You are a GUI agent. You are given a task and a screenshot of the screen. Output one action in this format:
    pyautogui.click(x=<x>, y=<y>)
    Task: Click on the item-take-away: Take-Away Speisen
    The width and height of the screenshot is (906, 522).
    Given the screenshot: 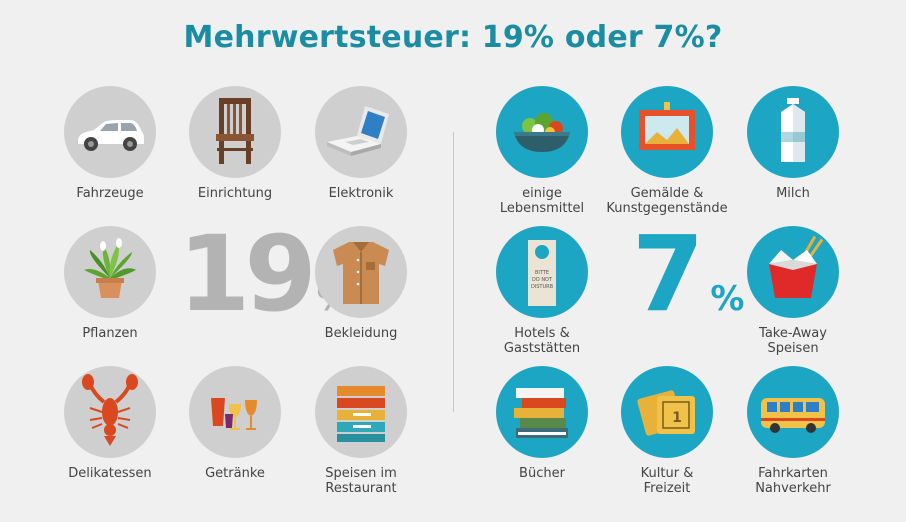 What is the action you would take?
    pyautogui.click(x=793, y=291)
    